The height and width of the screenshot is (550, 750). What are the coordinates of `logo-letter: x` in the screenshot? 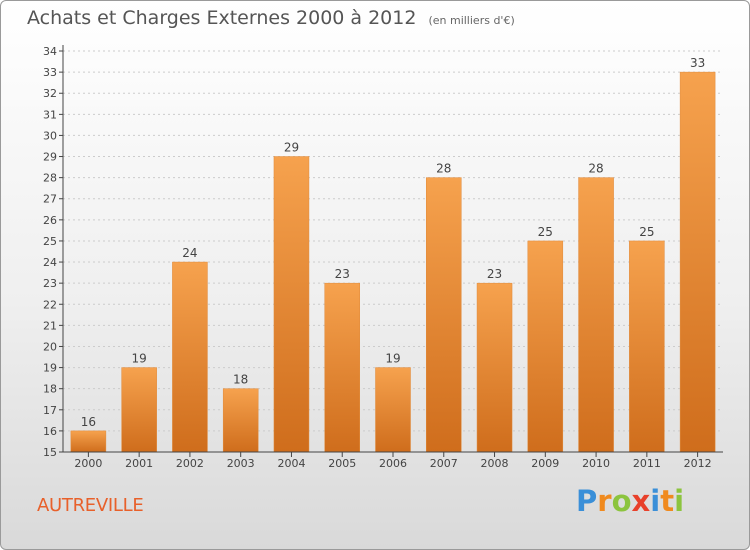 It's located at (641, 501).